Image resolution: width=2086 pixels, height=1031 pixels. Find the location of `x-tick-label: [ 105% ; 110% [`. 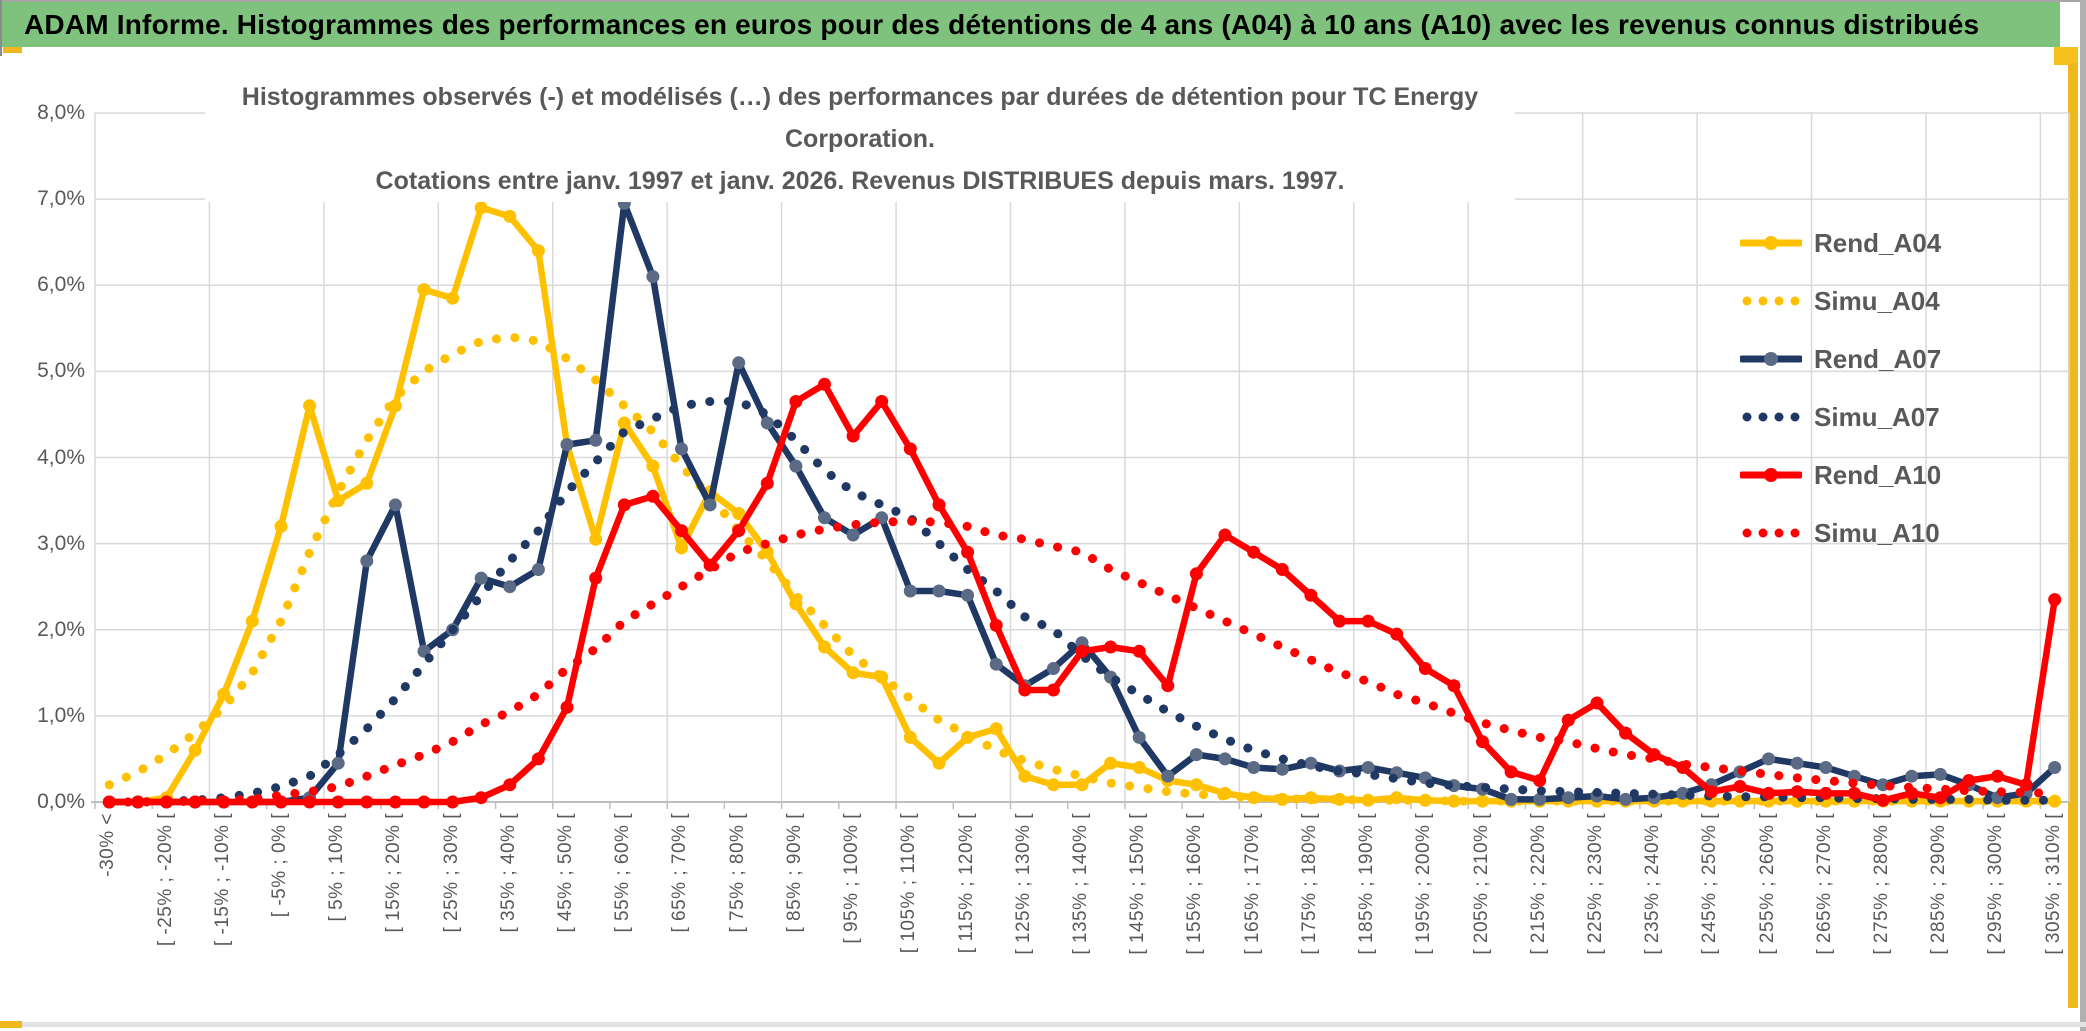

x-tick-label: [ 105% ; 110% [ is located at coordinates (909, 883).